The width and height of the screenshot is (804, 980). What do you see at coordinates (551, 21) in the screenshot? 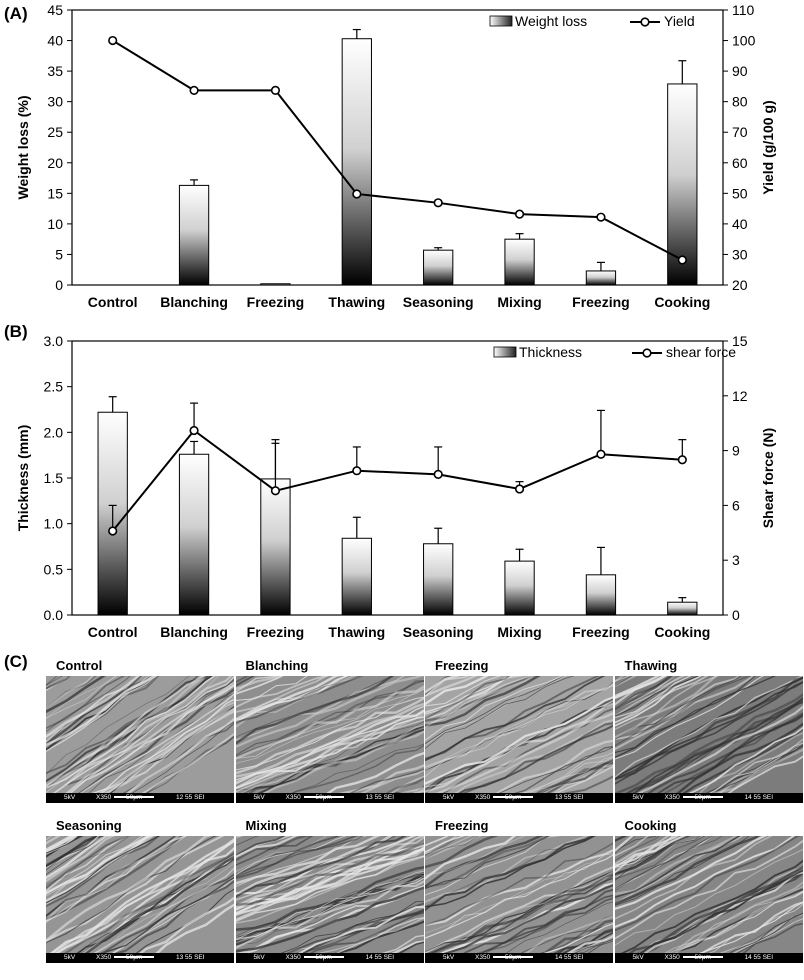
I see `legend-bar-label: Weight loss` at bounding box center [551, 21].